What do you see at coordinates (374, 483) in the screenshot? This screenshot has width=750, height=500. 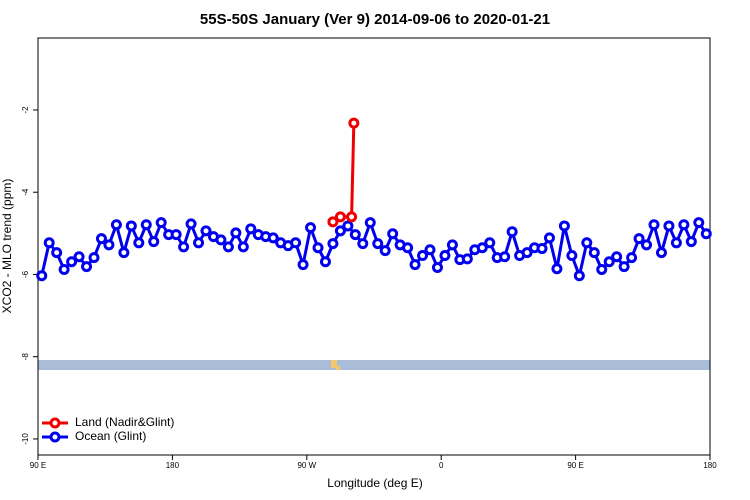 I see `x-axis-label: Longitude (deg E)` at bounding box center [374, 483].